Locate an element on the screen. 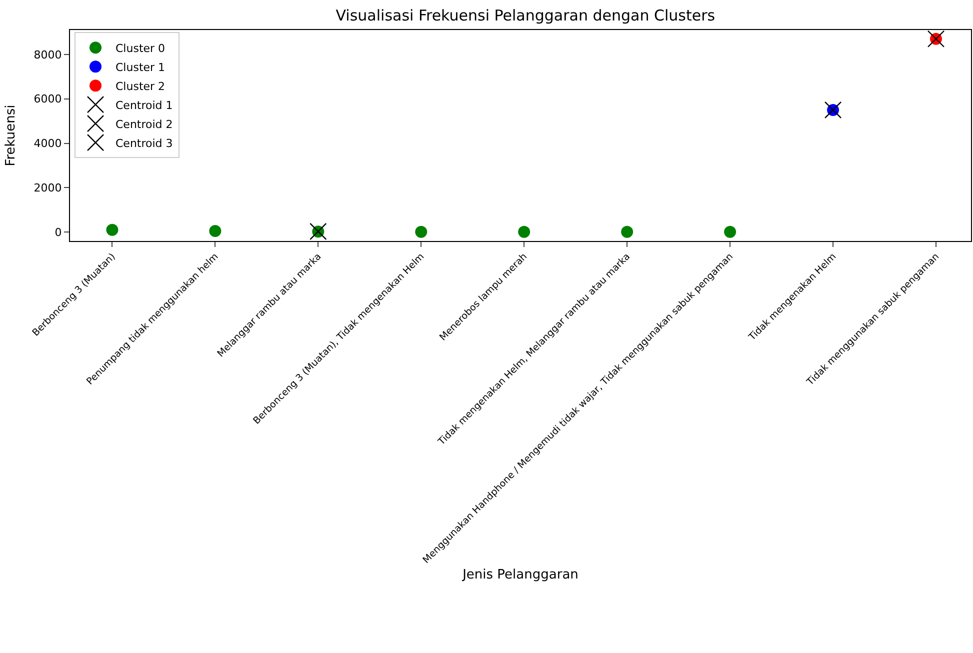  chart-title: Visualisasi Frekuensi Pelanggaran dengan Clusters is located at coordinates (526, 15).